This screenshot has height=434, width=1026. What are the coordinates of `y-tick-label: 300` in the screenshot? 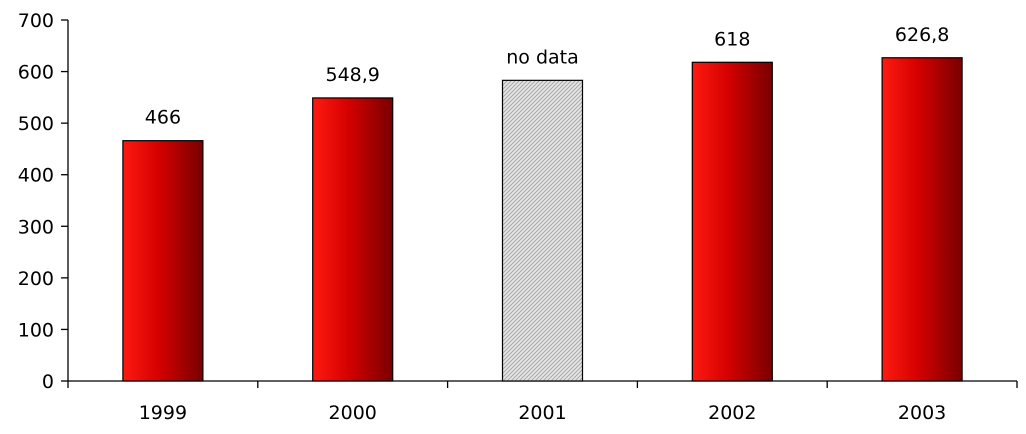 It's located at (36, 227).